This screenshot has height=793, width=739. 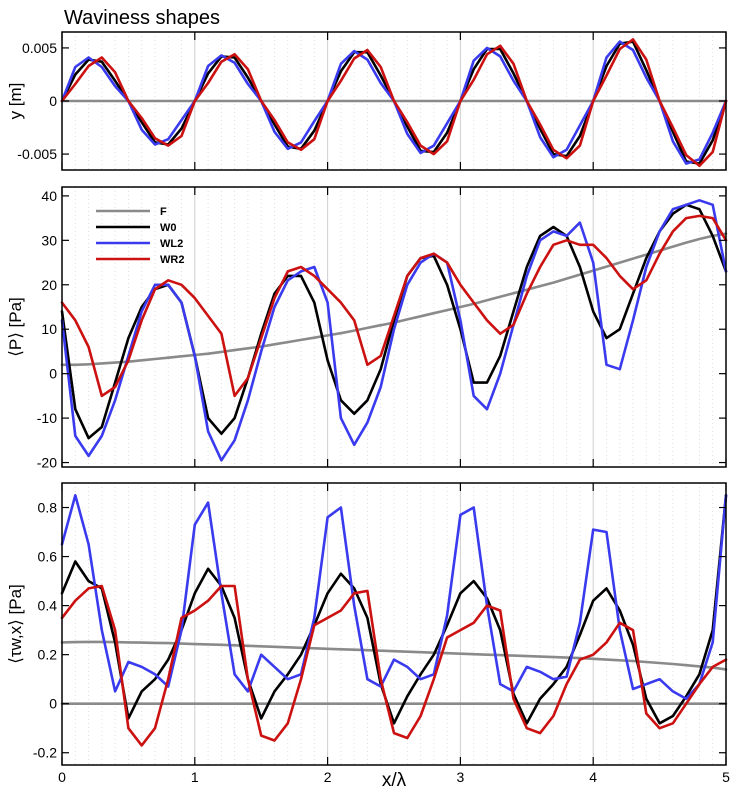 What do you see at coordinates (140, 236) in the screenshot?
I see `legend: F W0 WL2 WR2` at bounding box center [140, 236].